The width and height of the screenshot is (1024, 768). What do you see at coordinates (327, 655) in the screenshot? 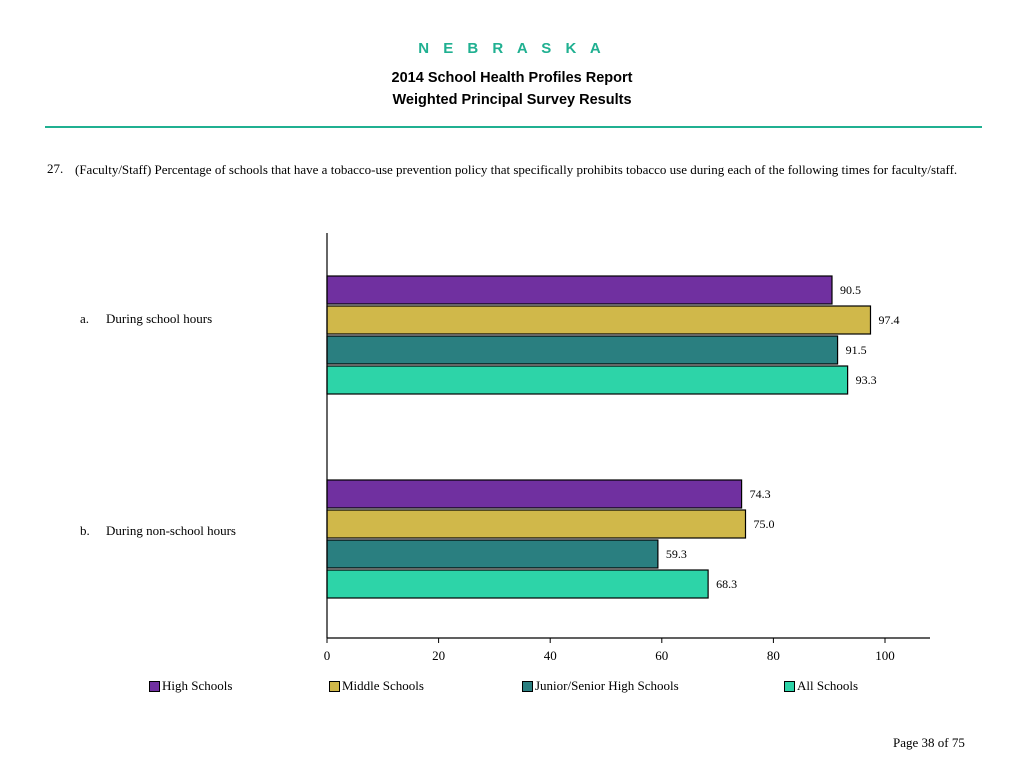
I see `x-tick-label: 0` at bounding box center [327, 655].